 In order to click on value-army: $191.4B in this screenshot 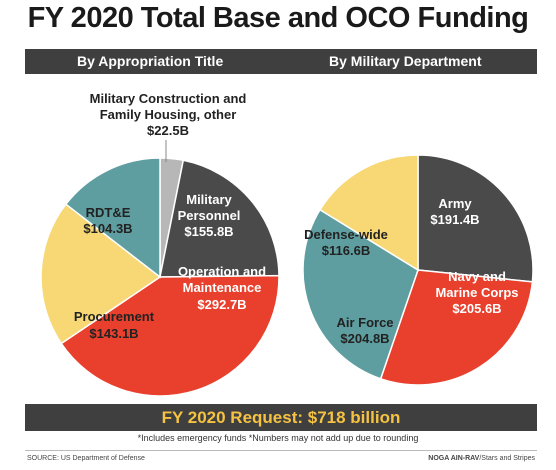, I will do `click(454, 219)`.